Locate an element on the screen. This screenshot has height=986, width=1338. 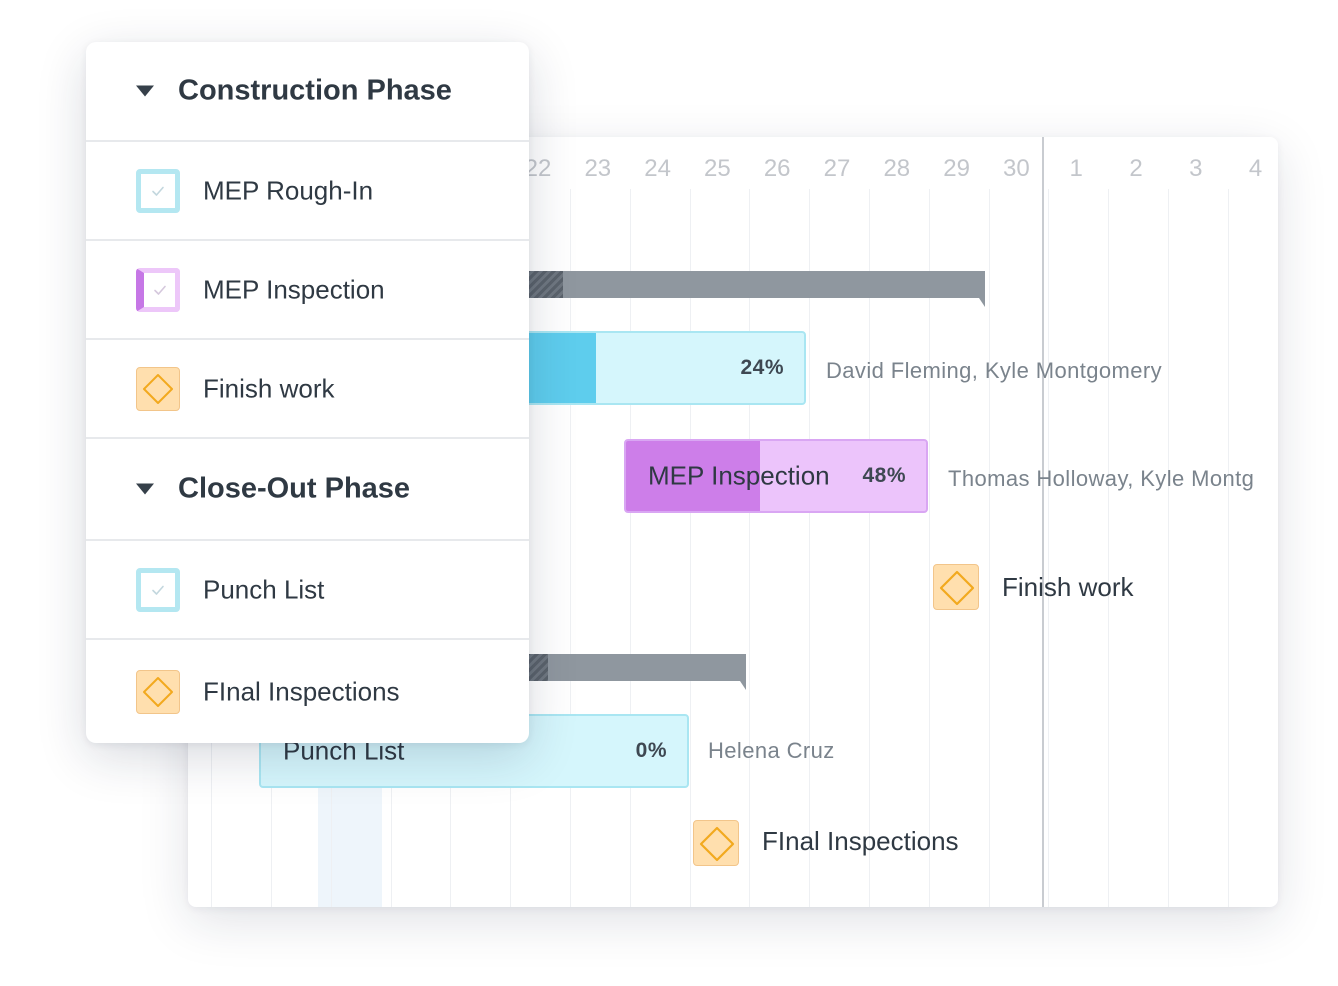
mep-inspection-bar: MEP Inspection 48% is located at coordinates (776, 476).